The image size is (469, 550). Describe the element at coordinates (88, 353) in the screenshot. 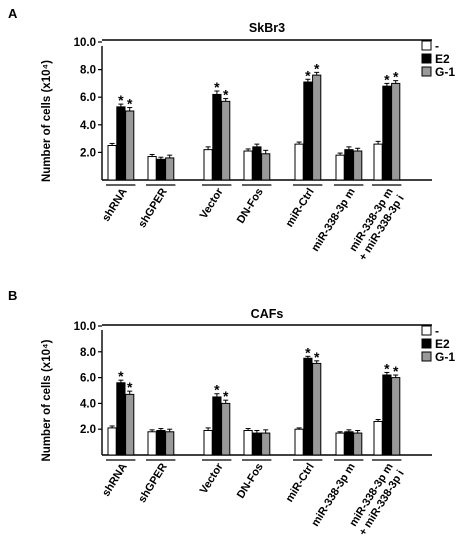

I see `y-tick-label: 8.0` at that location.